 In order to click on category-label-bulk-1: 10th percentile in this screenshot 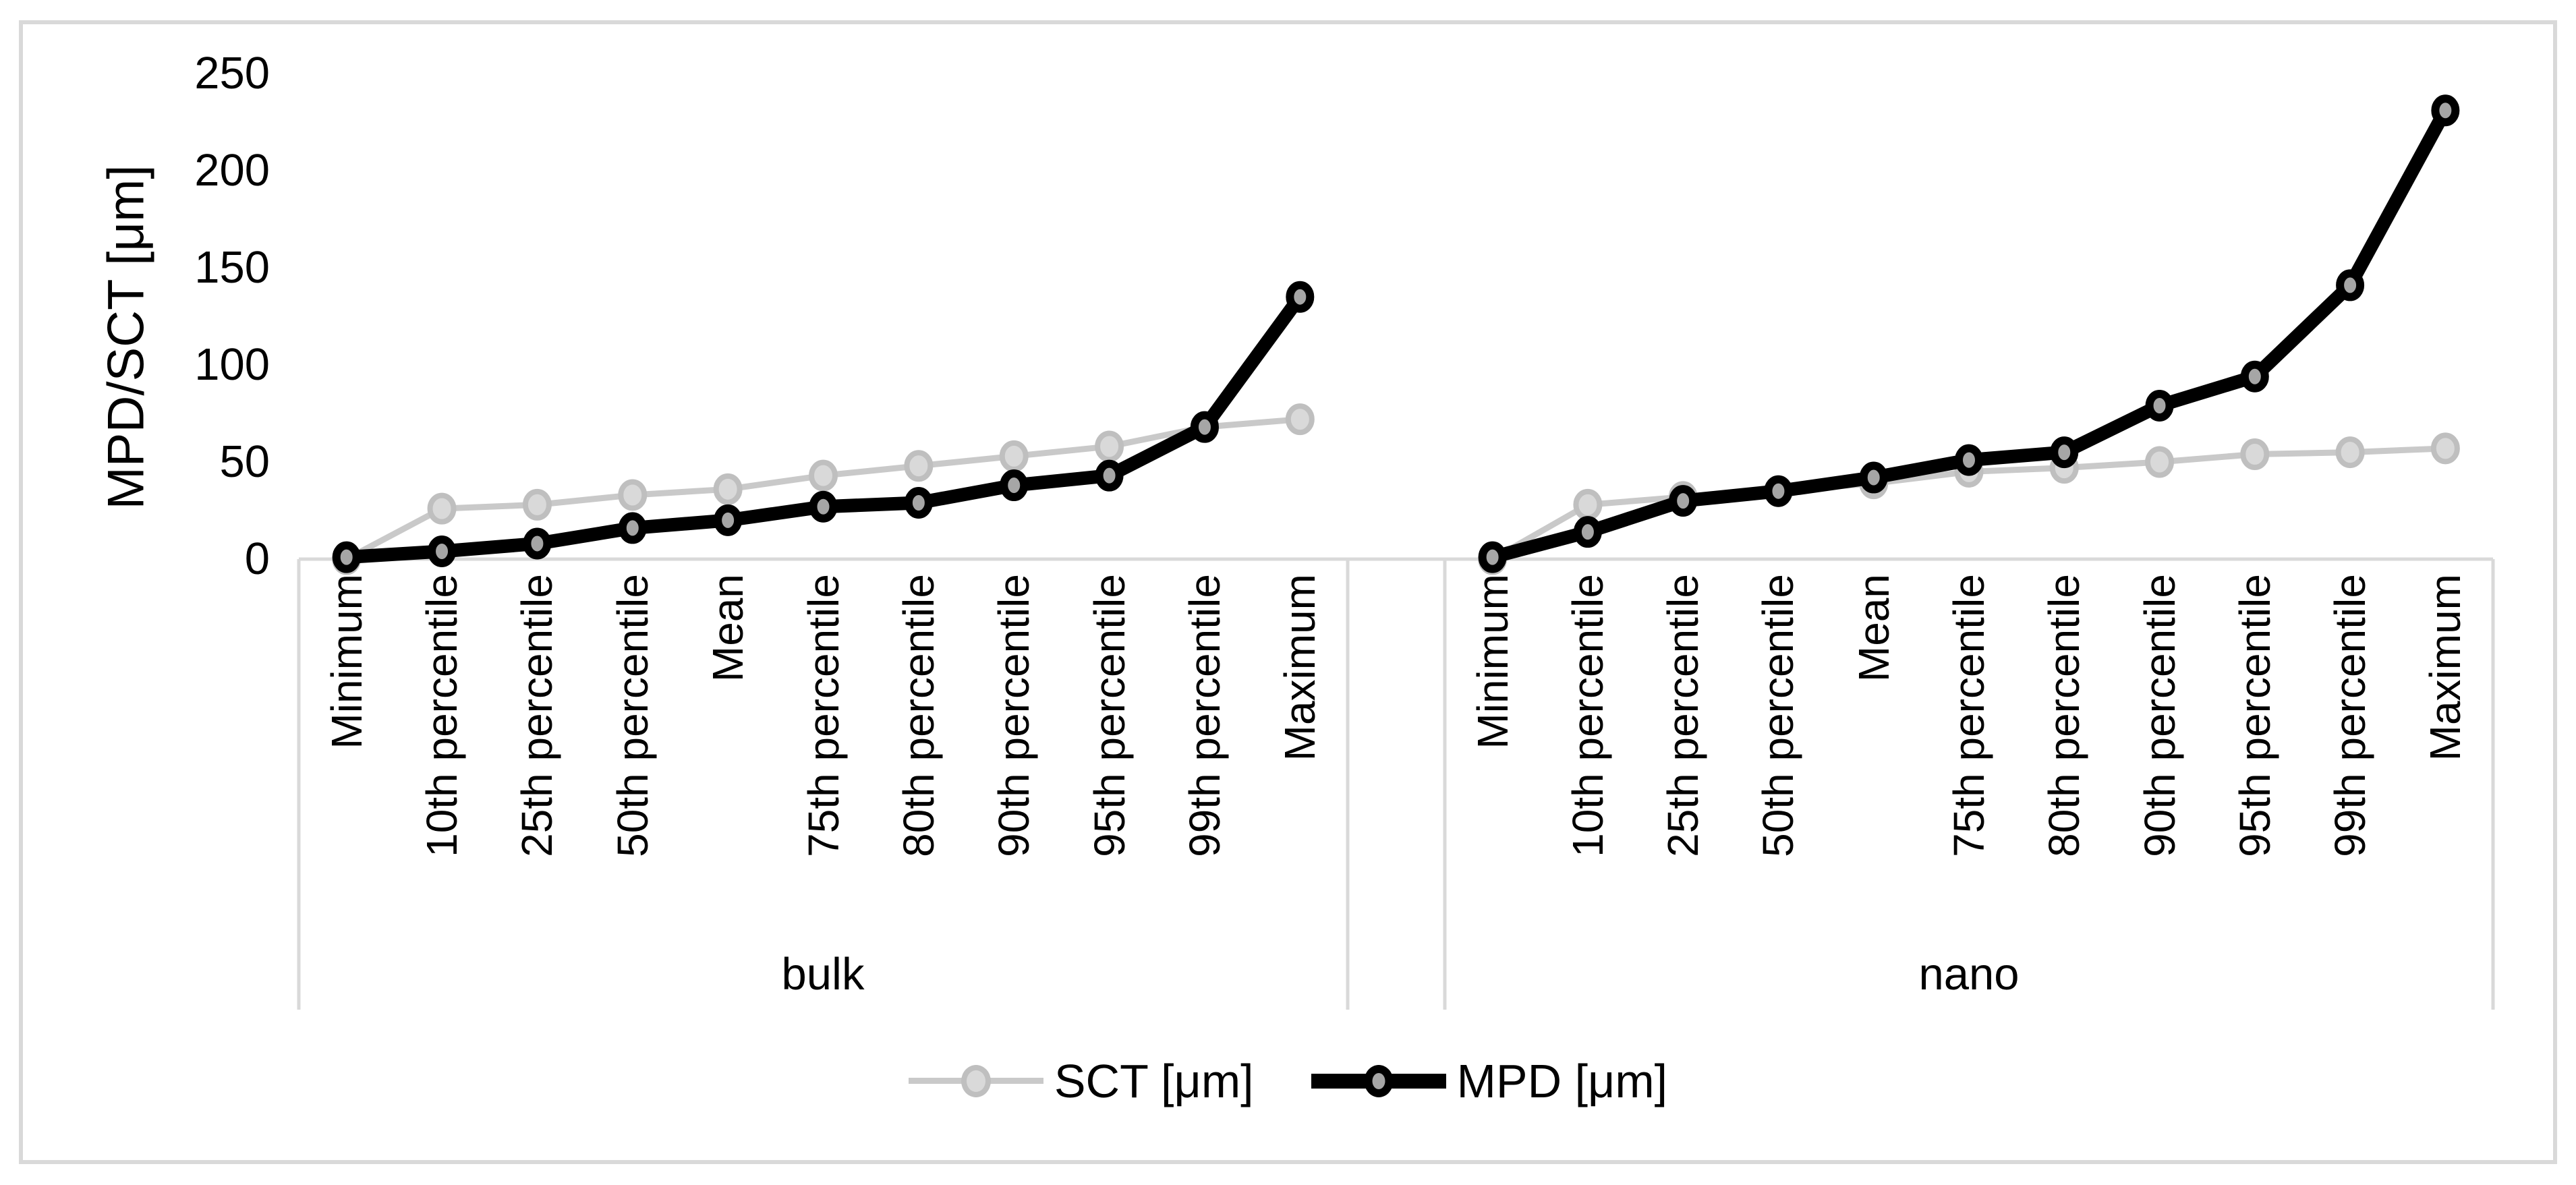, I will do `click(442, 790)`.